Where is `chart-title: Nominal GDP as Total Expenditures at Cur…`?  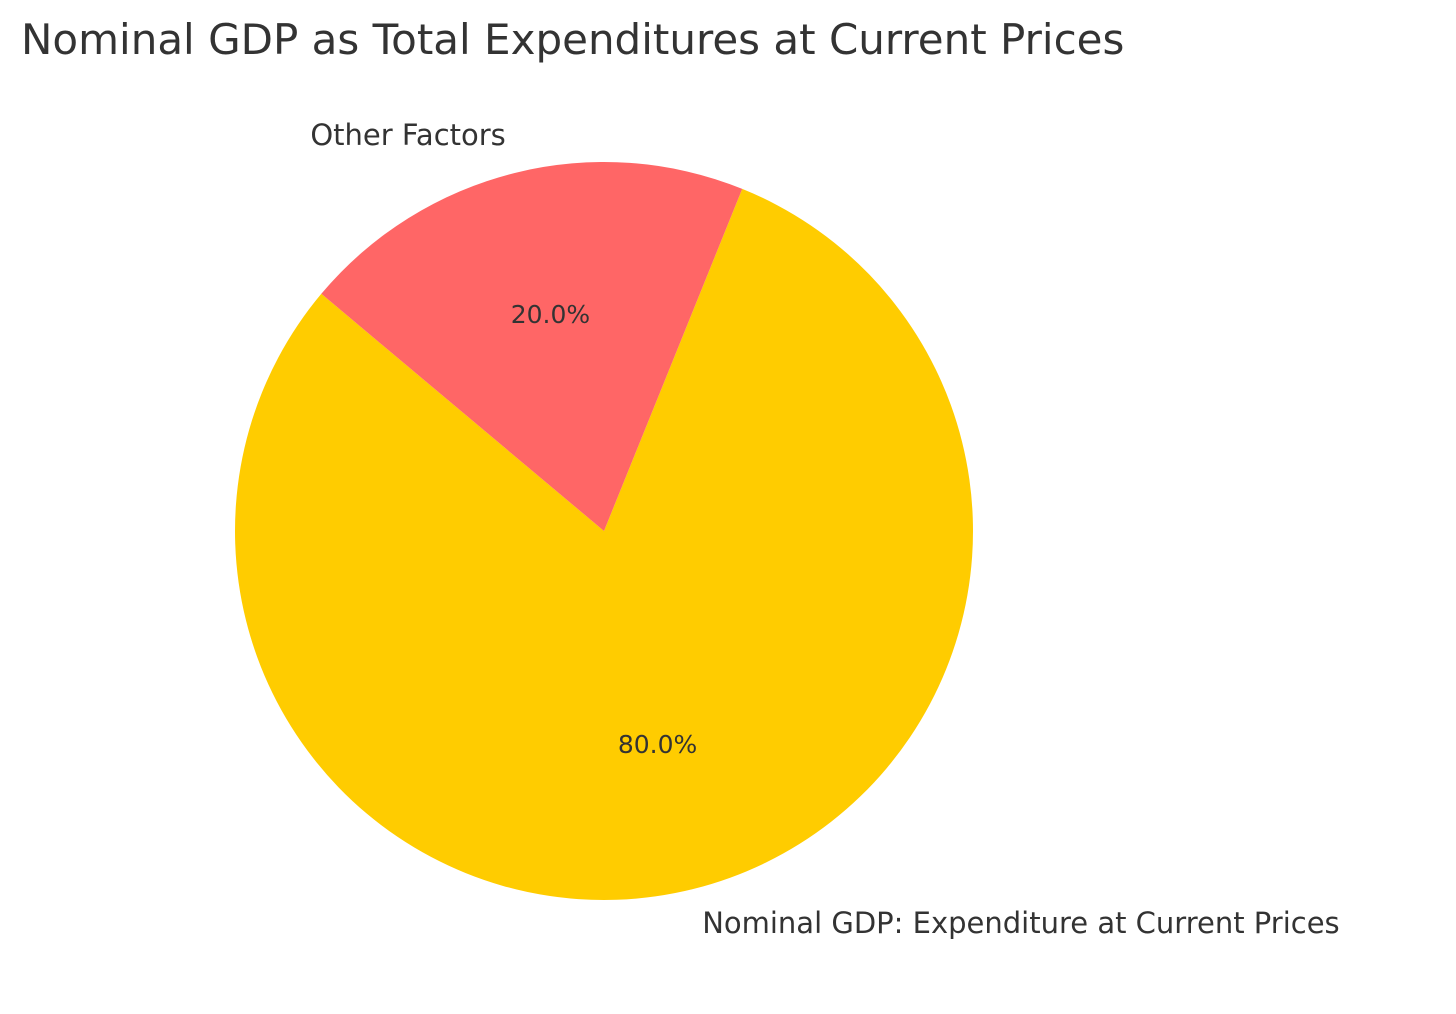
chart-title: Nominal GDP as Total Expenditures at Cur… is located at coordinates (572, 39).